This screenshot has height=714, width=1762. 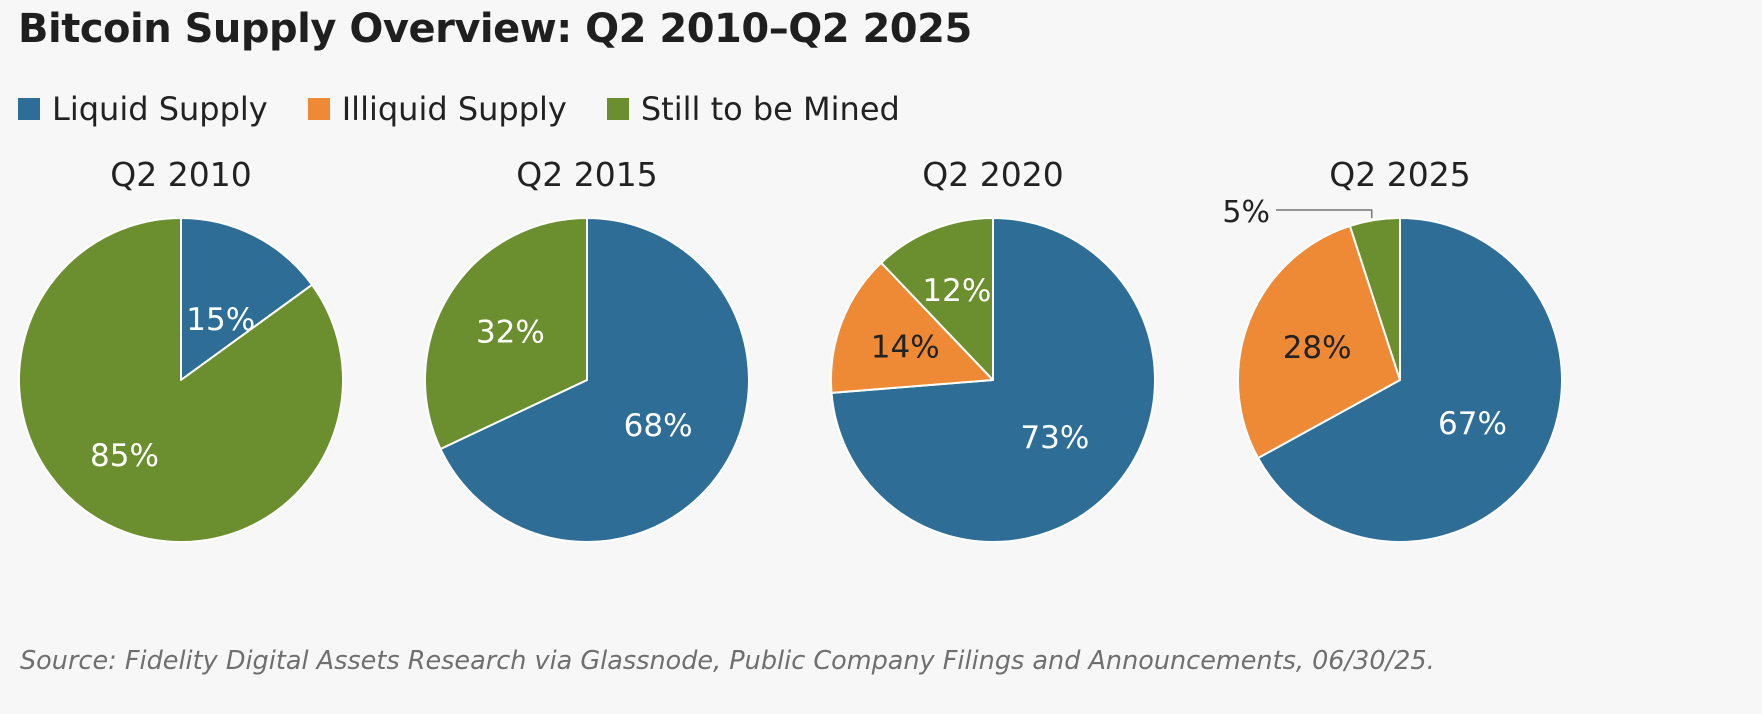 What do you see at coordinates (770, 109) in the screenshot?
I see `legend-label-mined: Still to be Mined` at bounding box center [770, 109].